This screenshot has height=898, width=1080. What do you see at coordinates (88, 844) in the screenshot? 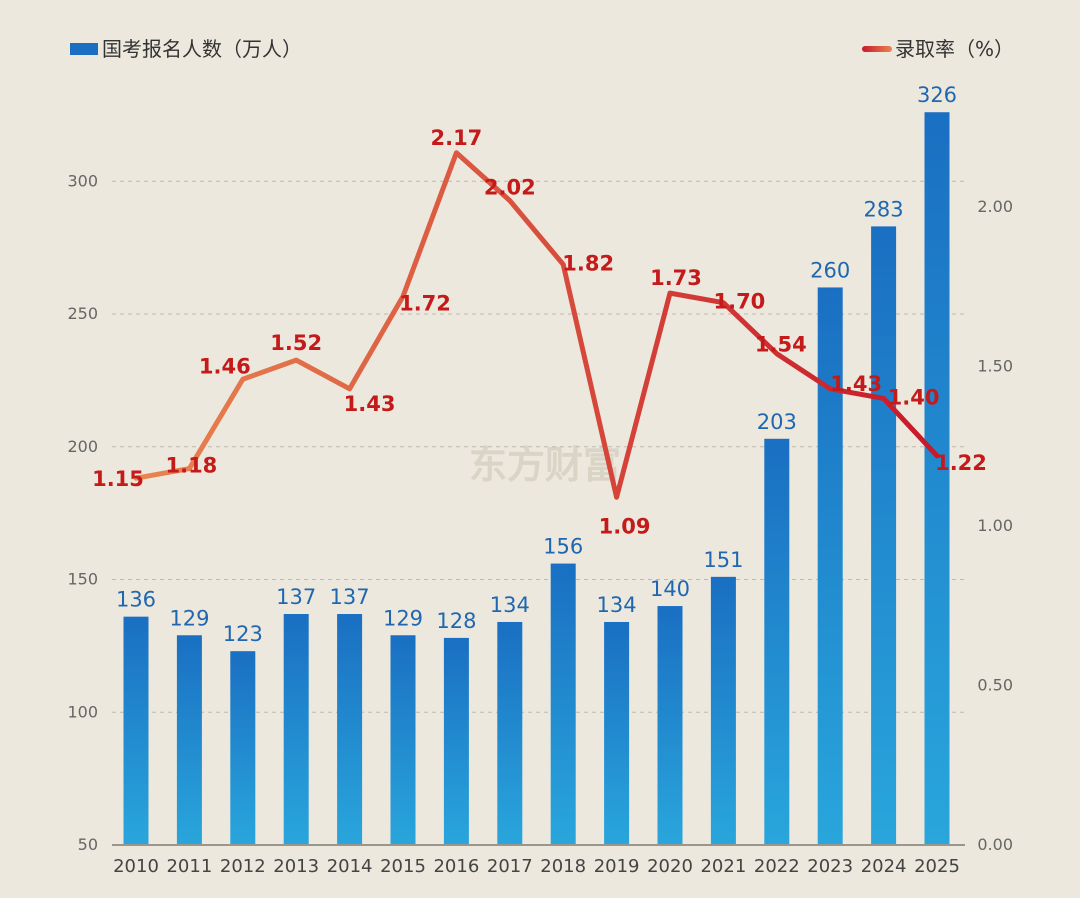
I see `left-tick-label: 50` at bounding box center [88, 844].